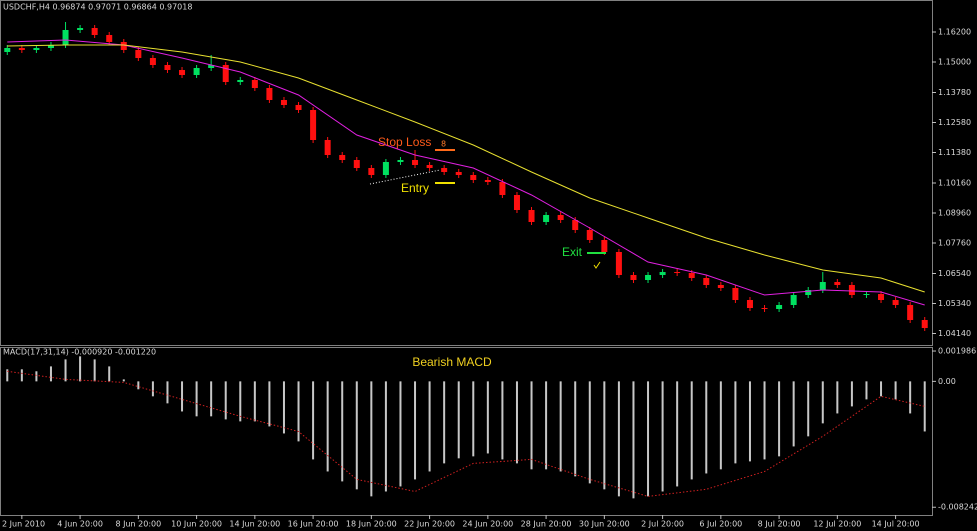  I want to click on annotation: Bearish MACD, so click(452, 362).